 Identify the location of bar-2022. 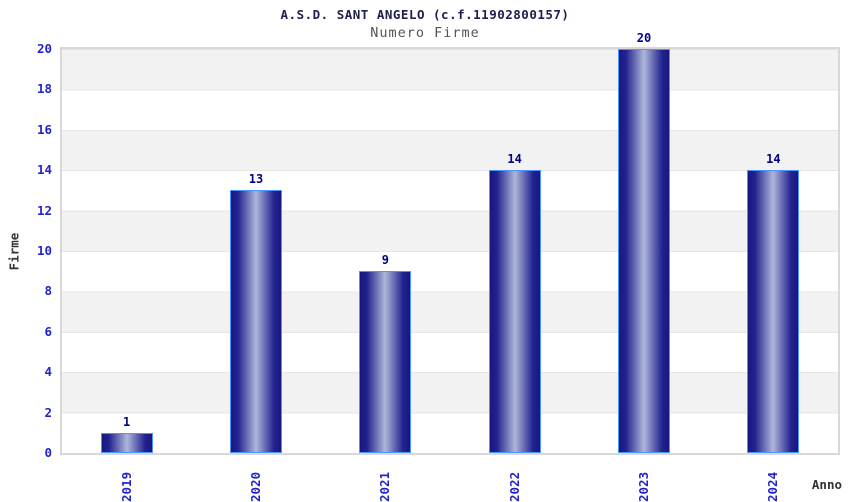
(514, 311).